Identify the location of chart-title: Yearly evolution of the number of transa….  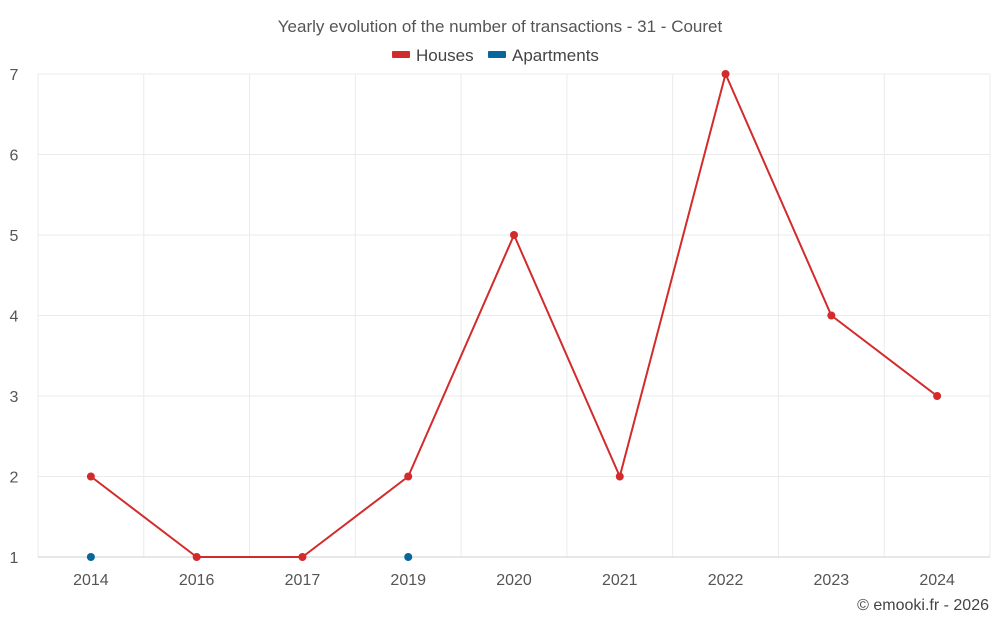
(500, 26).